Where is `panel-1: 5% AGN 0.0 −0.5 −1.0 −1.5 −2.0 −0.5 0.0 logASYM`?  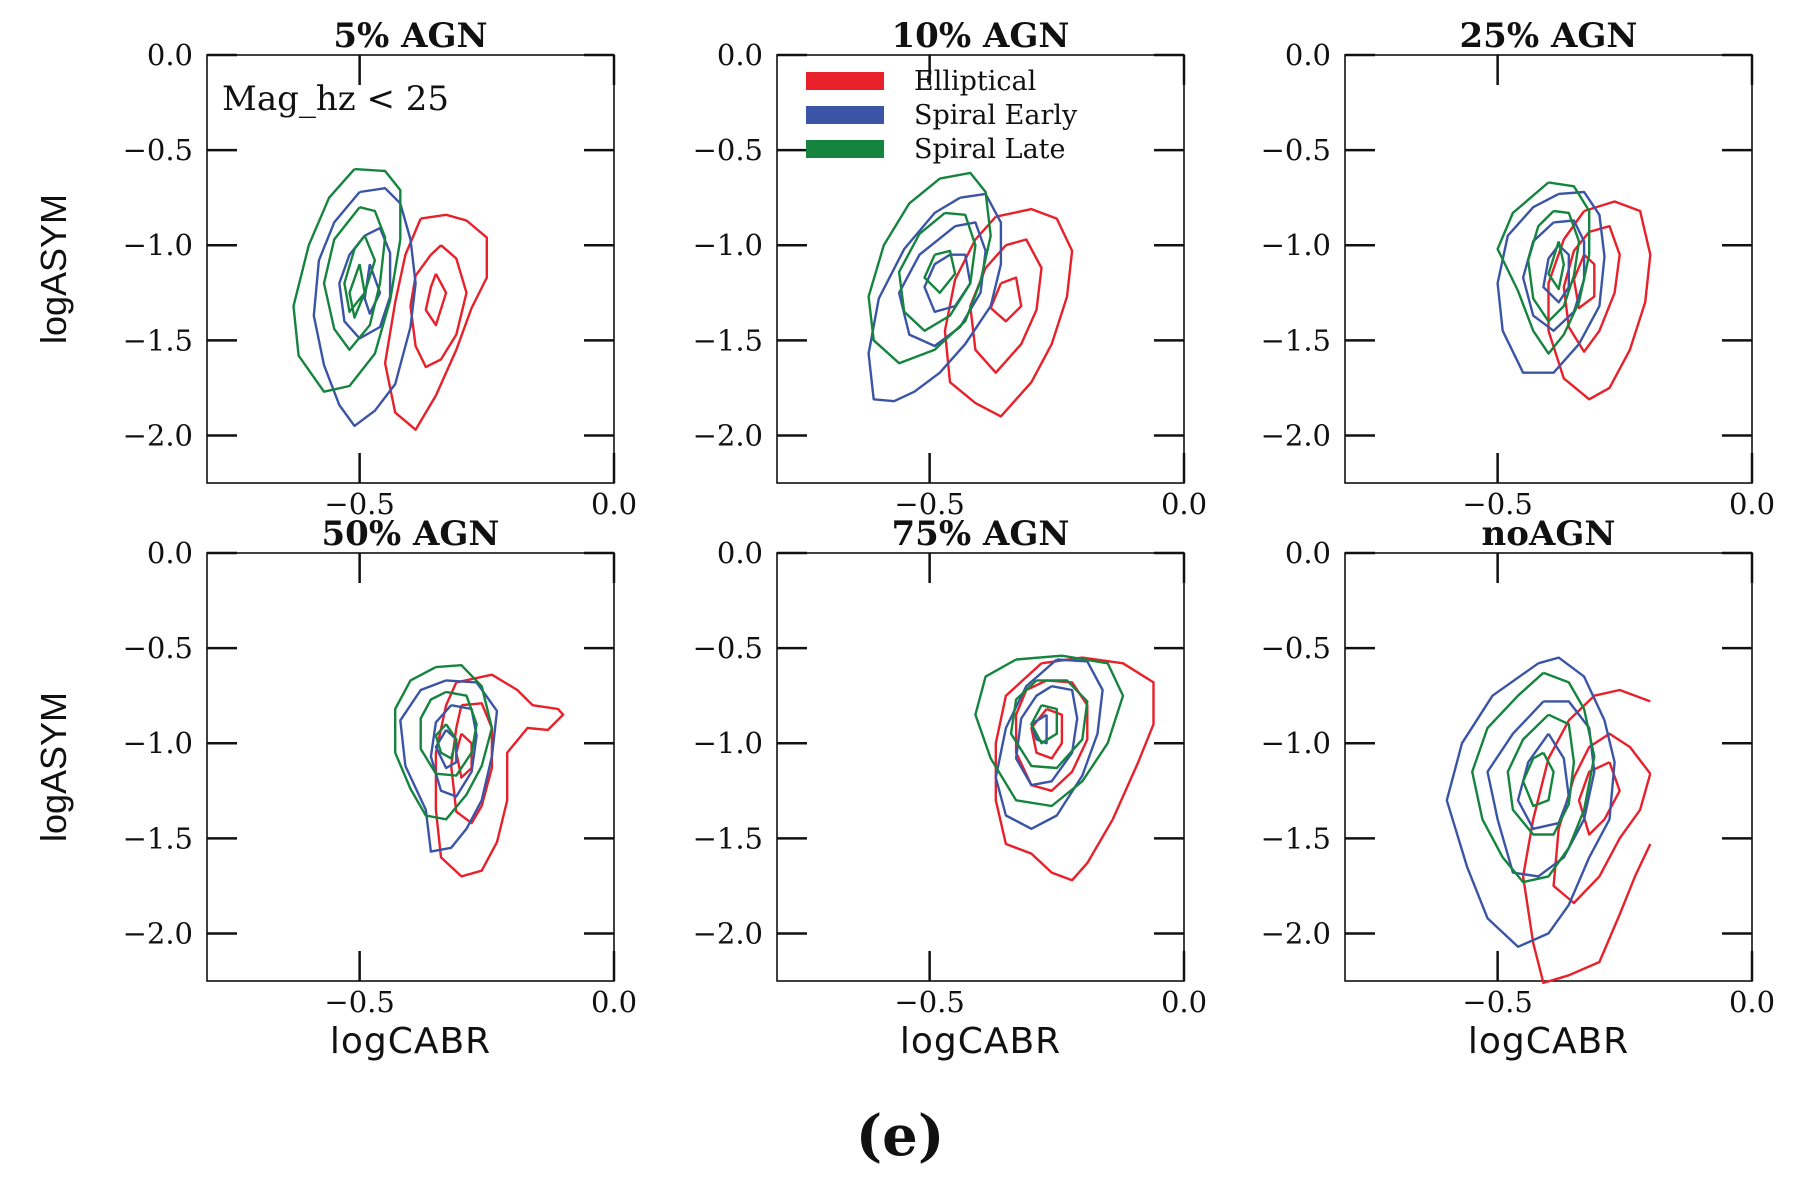 panel-1: 5% AGN 0.0 −0.5 −1.0 −1.5 −2.0 −0.5 0.0 logASYM is located at coordinates (335, 268).